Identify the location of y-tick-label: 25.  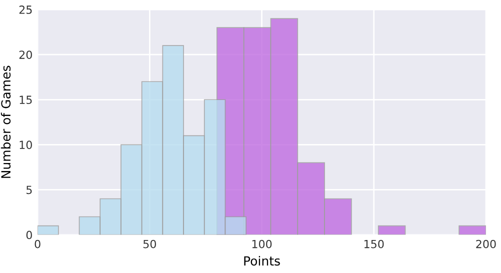
(25, 10).